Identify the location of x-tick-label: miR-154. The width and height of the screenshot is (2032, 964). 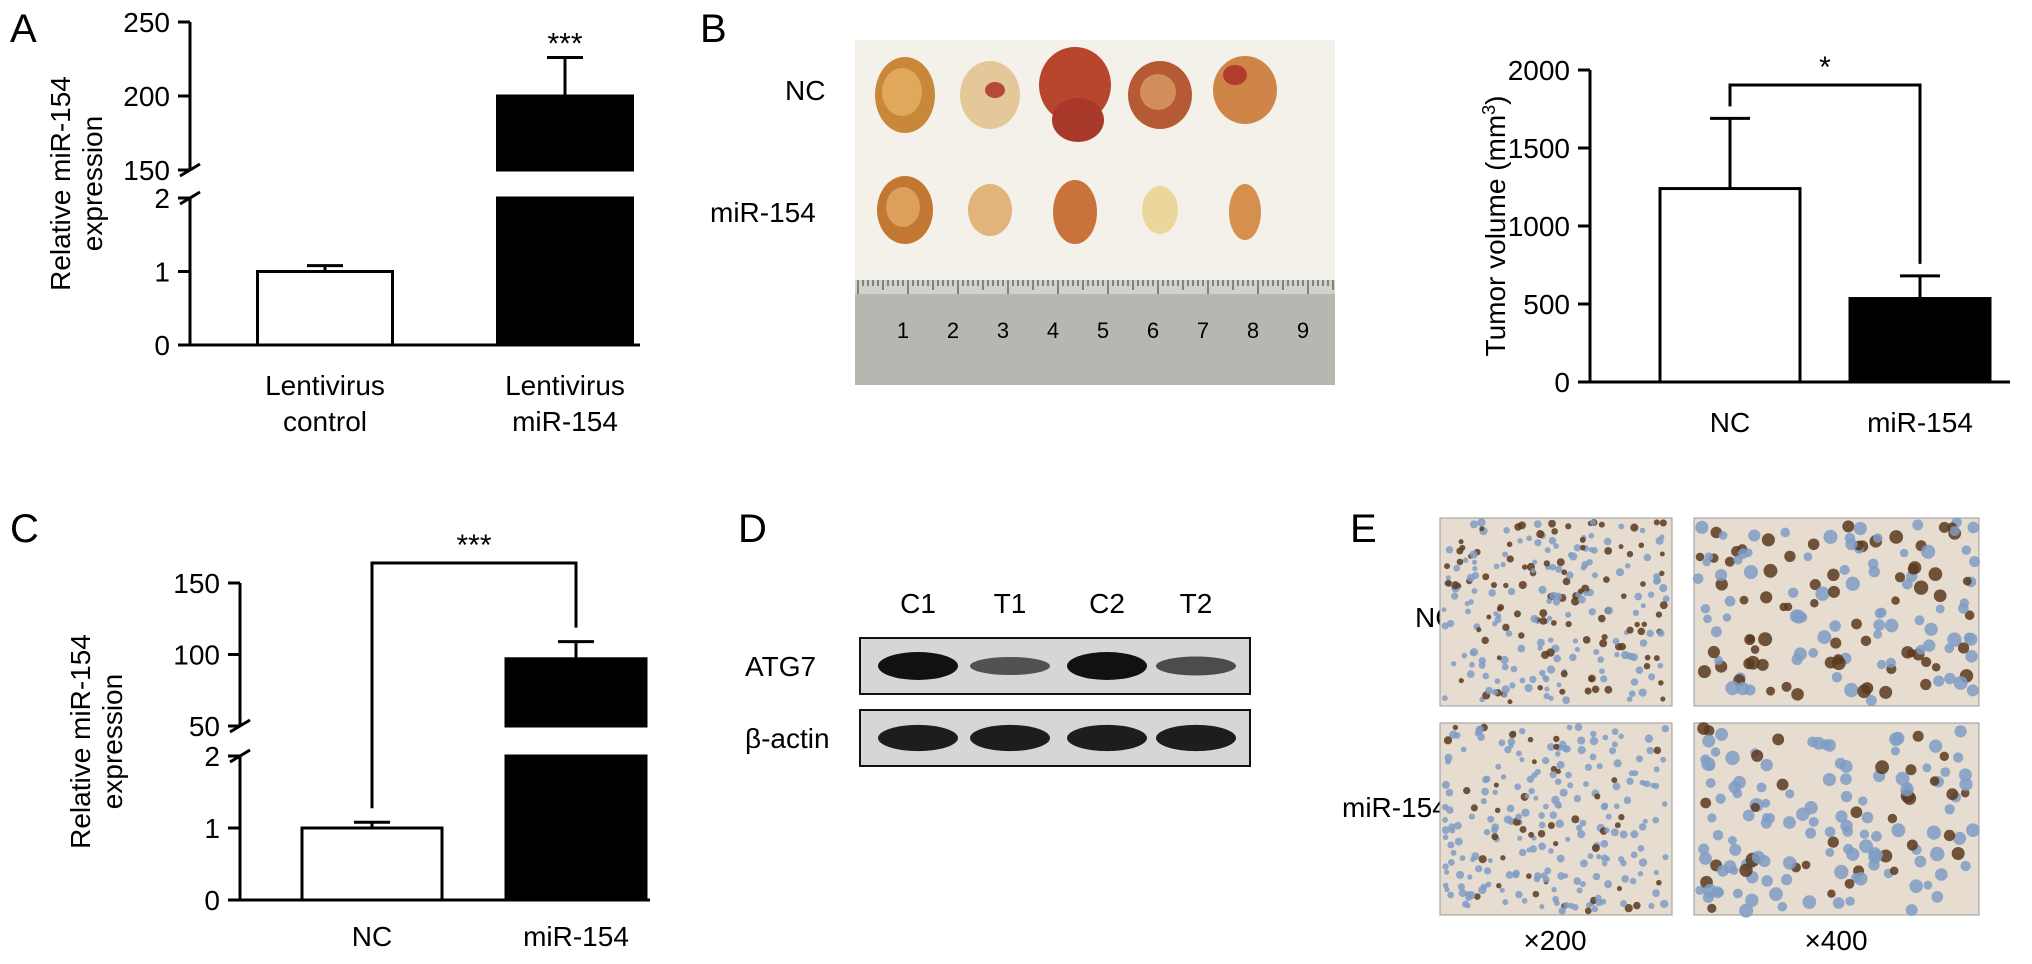
(565, 421).